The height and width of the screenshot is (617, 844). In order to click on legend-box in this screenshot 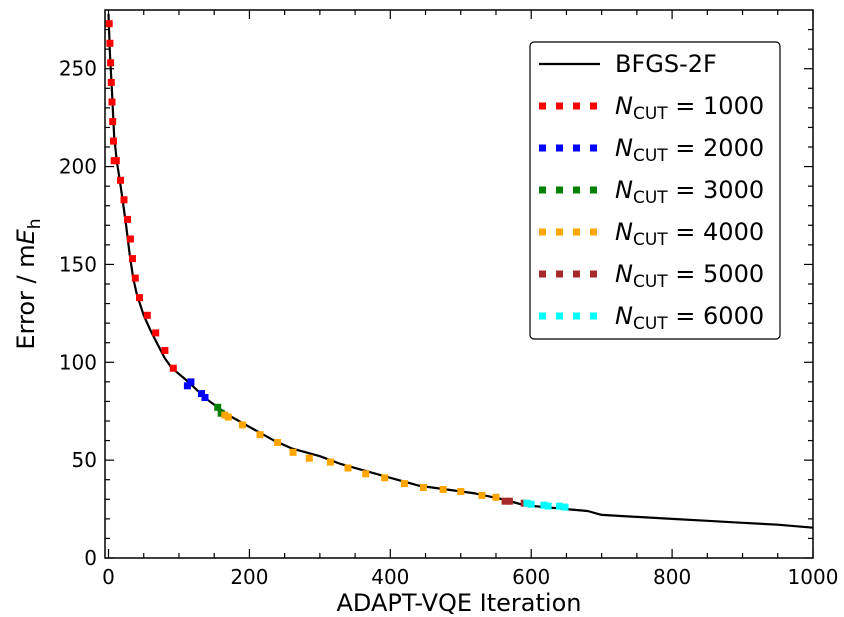, I will do `click(655, 190)`.